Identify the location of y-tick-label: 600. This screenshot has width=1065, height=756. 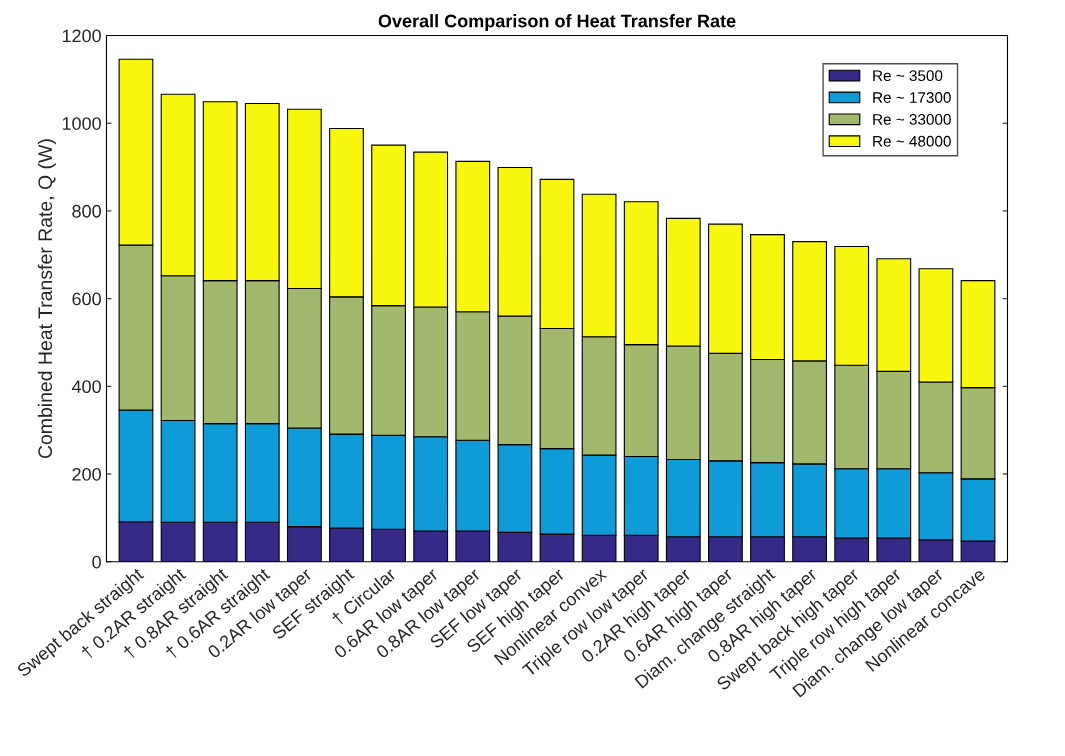
(86, 299).